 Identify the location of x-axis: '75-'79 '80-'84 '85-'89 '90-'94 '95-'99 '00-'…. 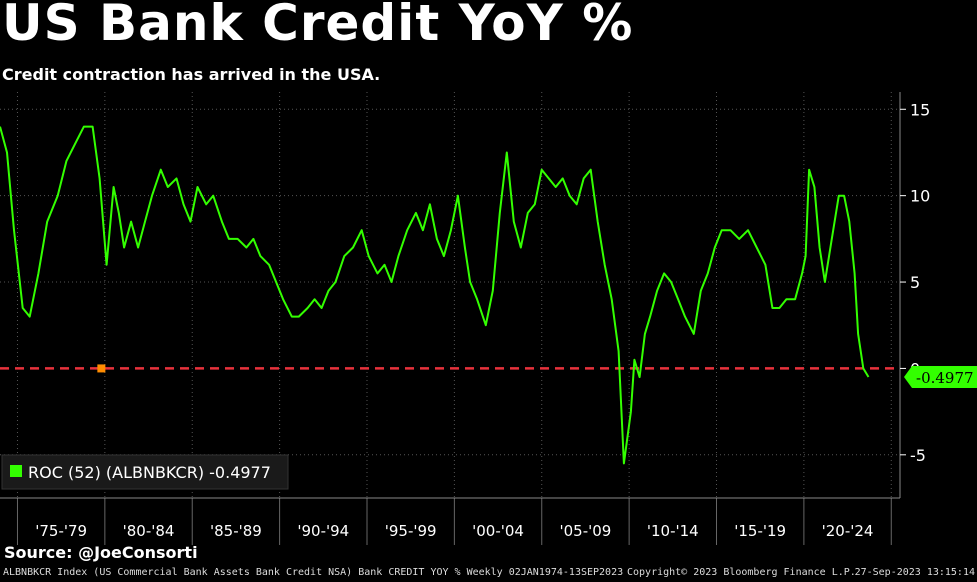
(454, 531).